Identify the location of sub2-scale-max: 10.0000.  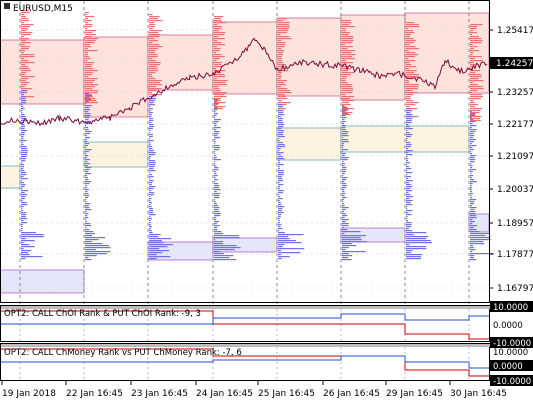
(510, 353).